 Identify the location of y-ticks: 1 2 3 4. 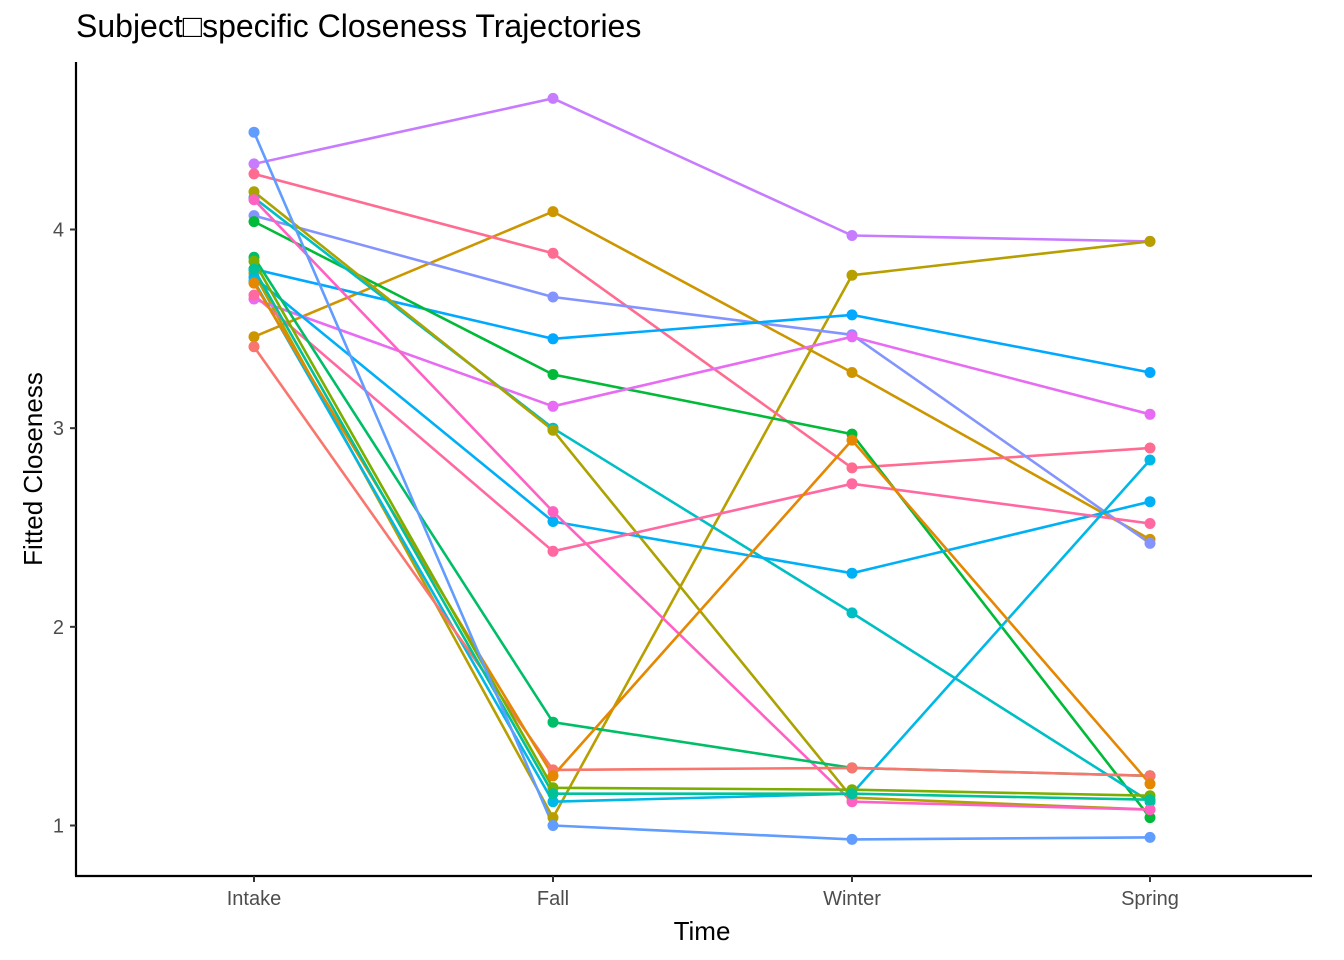
(64, 529).